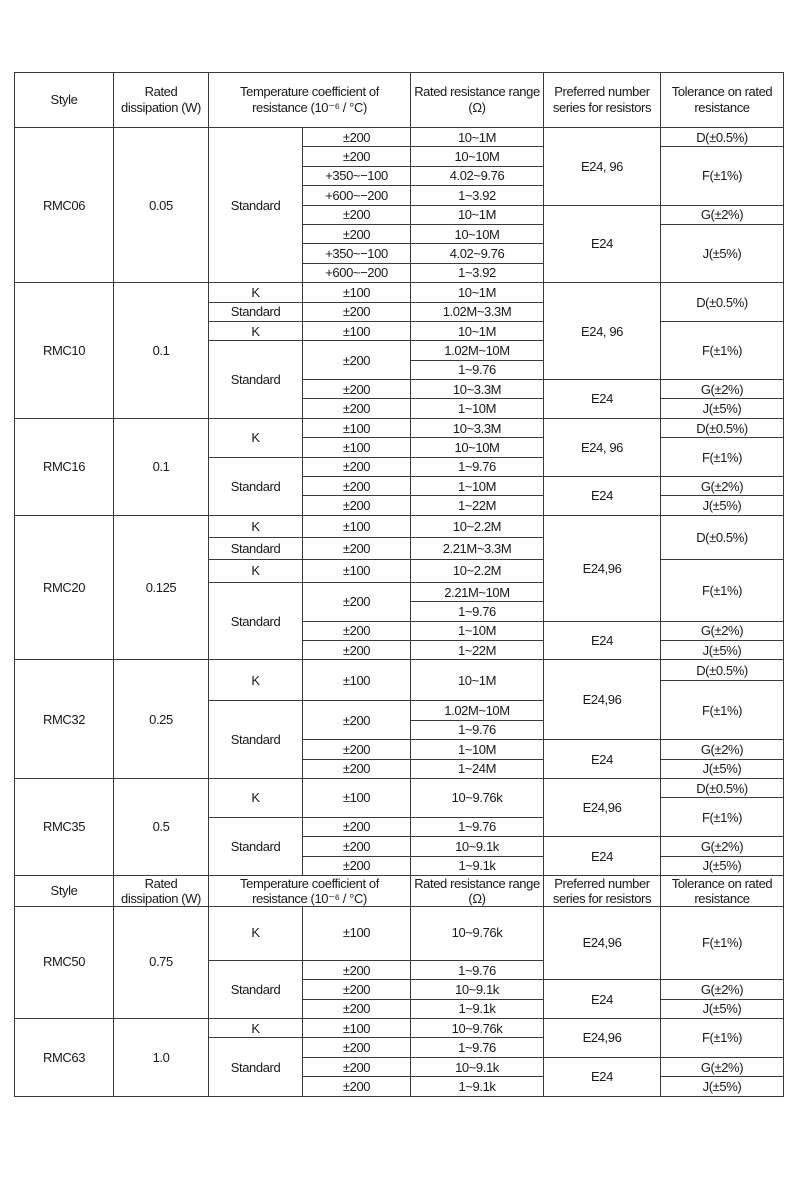 The height and width of the screenshot is (1200, 796). Describe the element at coordinates (64, 890) in the screenshot. I see `table-cell: Style` at that location.